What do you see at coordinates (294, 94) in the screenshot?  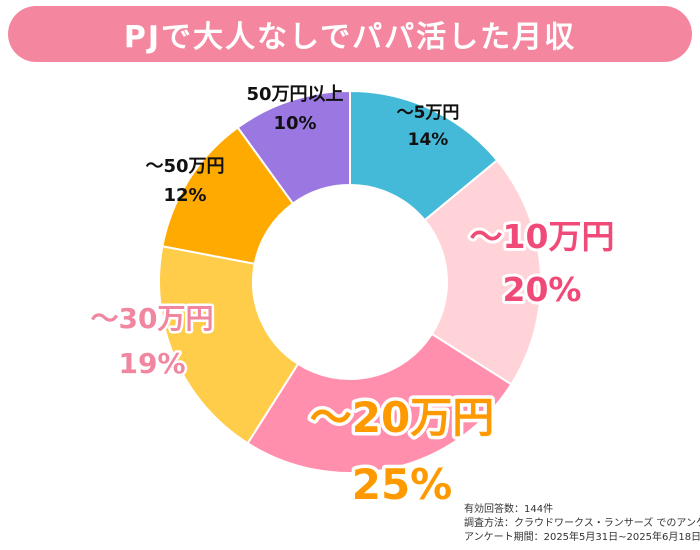 I see `slice-category-label: 50万円以上` at bounding box center [294, 94].